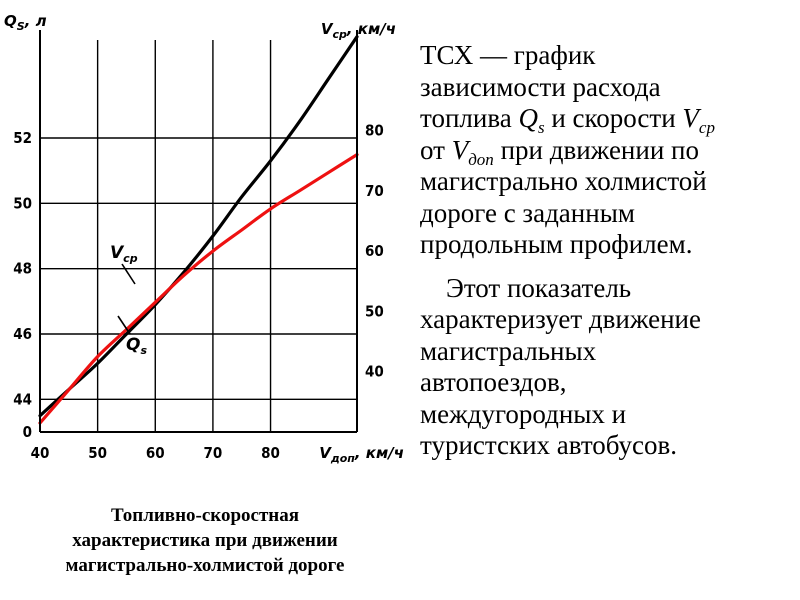 The image size is (800, 600). What do you see at coordinates (523, 413) in the screenshot?
I see `desc-line: междугородных и` at bounding box center [523, 413].